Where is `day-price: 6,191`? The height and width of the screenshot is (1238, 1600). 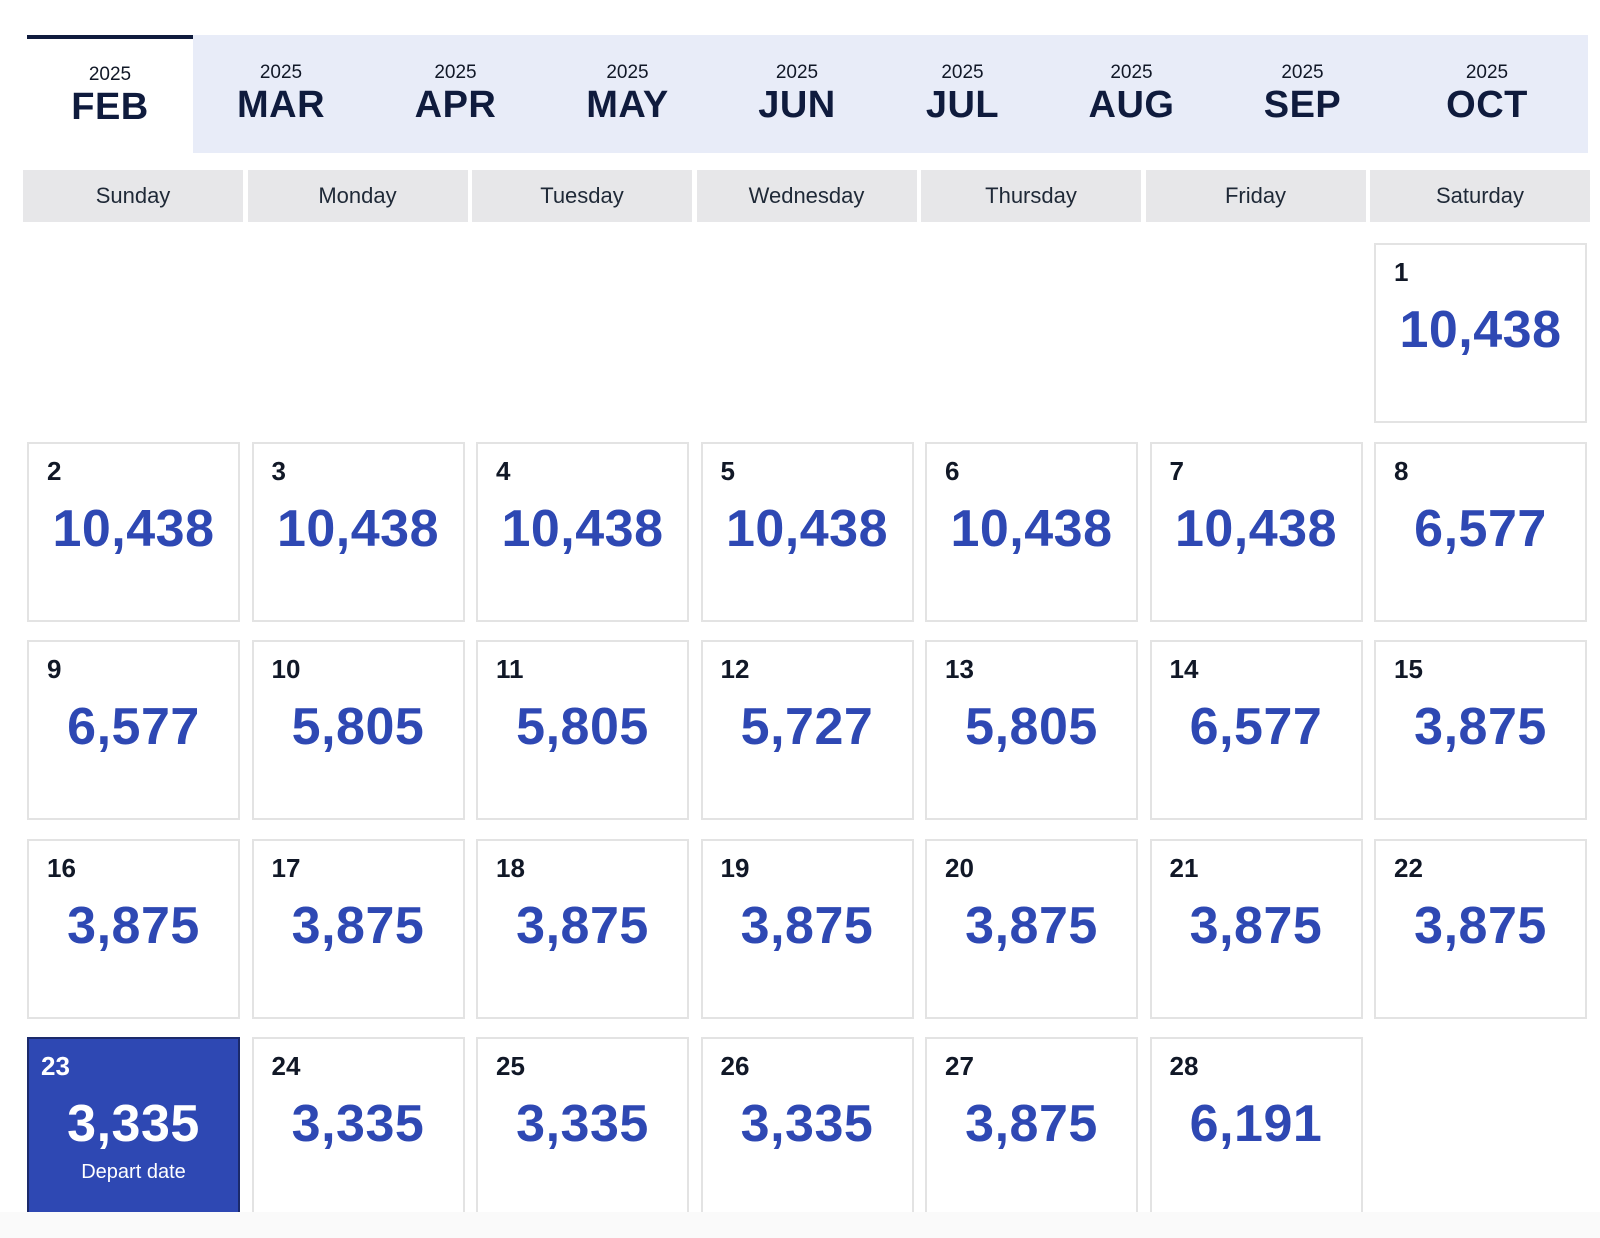 day-price: 6,191 is located at coordinates (1256, 1124).